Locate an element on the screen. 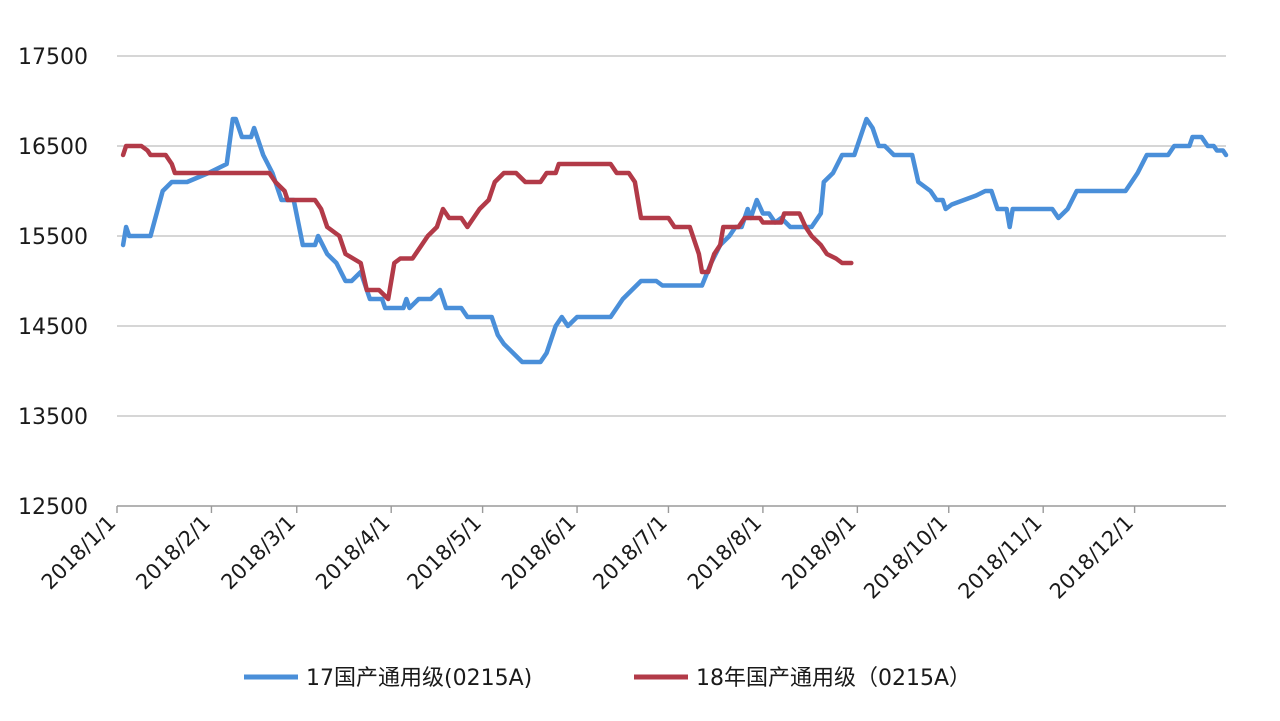 The height and width of the screenshot is (721, 1280). x-tick-label: 2018/10/1 is located at coordinates (905, 557).